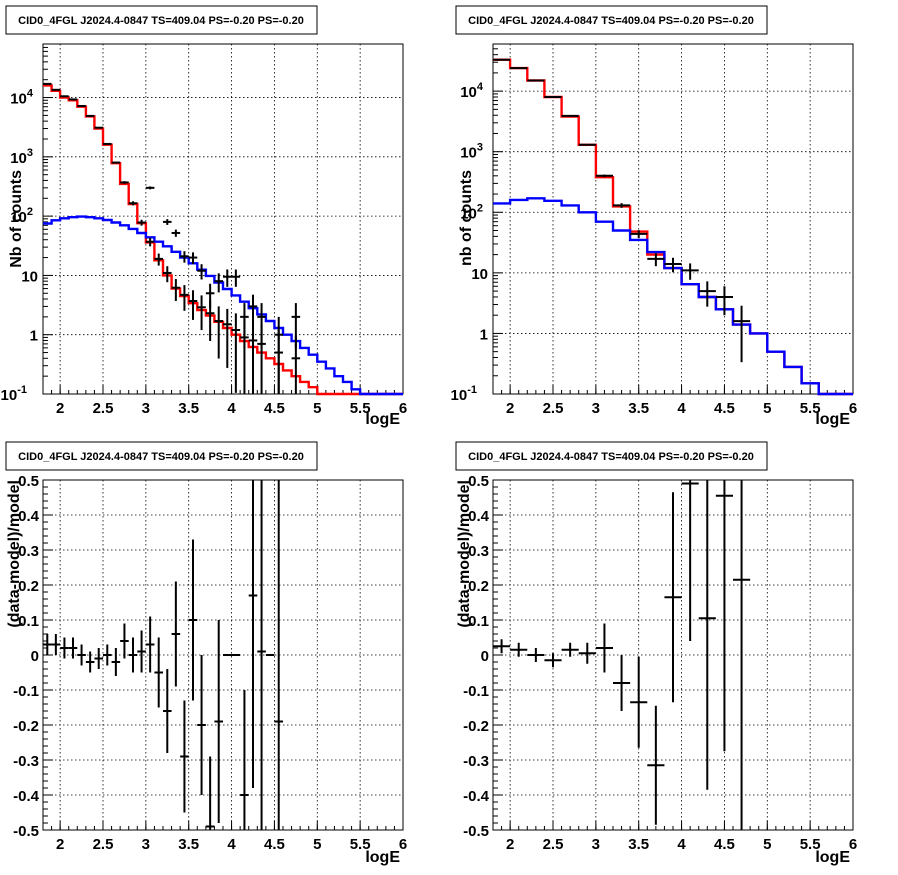 The height and width of the screenshot is (875, 898). What do you see at coordinates (466, 218) in the screenshot?
I see `y-axis-title: nb of counts` at bounding box center [466, 218].